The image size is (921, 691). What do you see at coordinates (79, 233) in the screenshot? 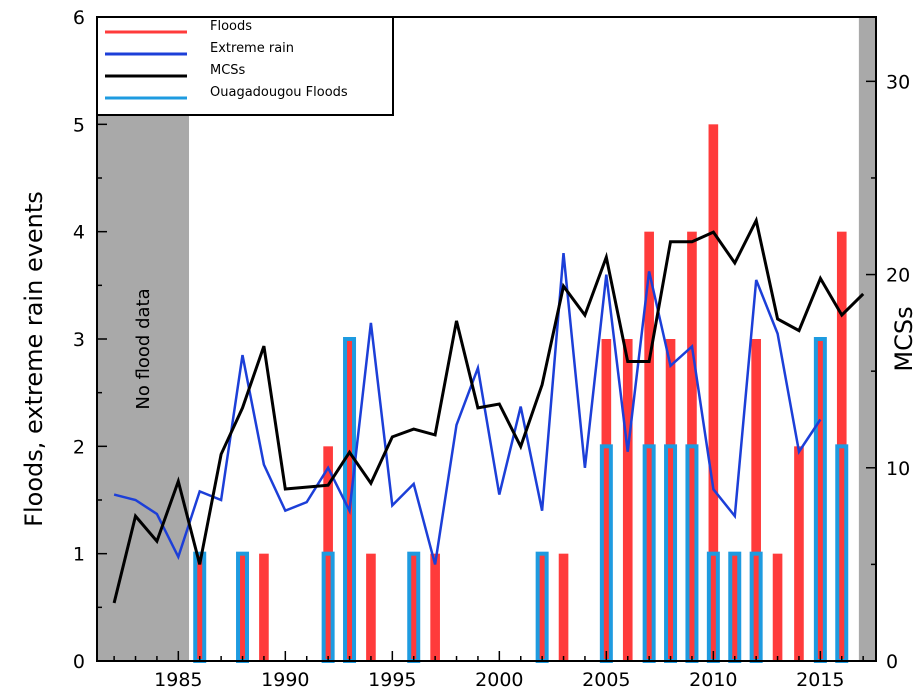
I see `y-tick-label: 4` at bounding box center [79, 233].